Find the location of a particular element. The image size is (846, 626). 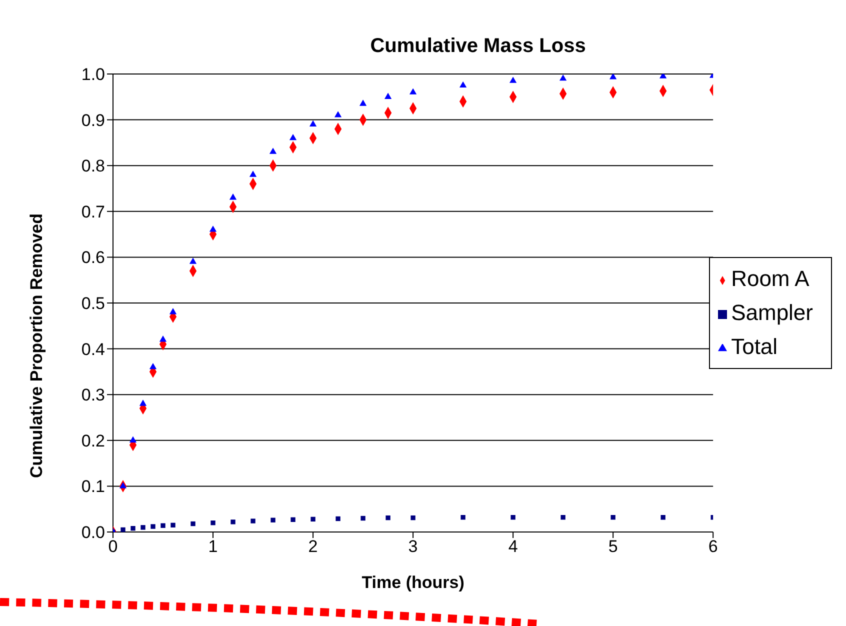

y-axis-title: Cumulative Proportion Removed is located at coordinates (36, 346).